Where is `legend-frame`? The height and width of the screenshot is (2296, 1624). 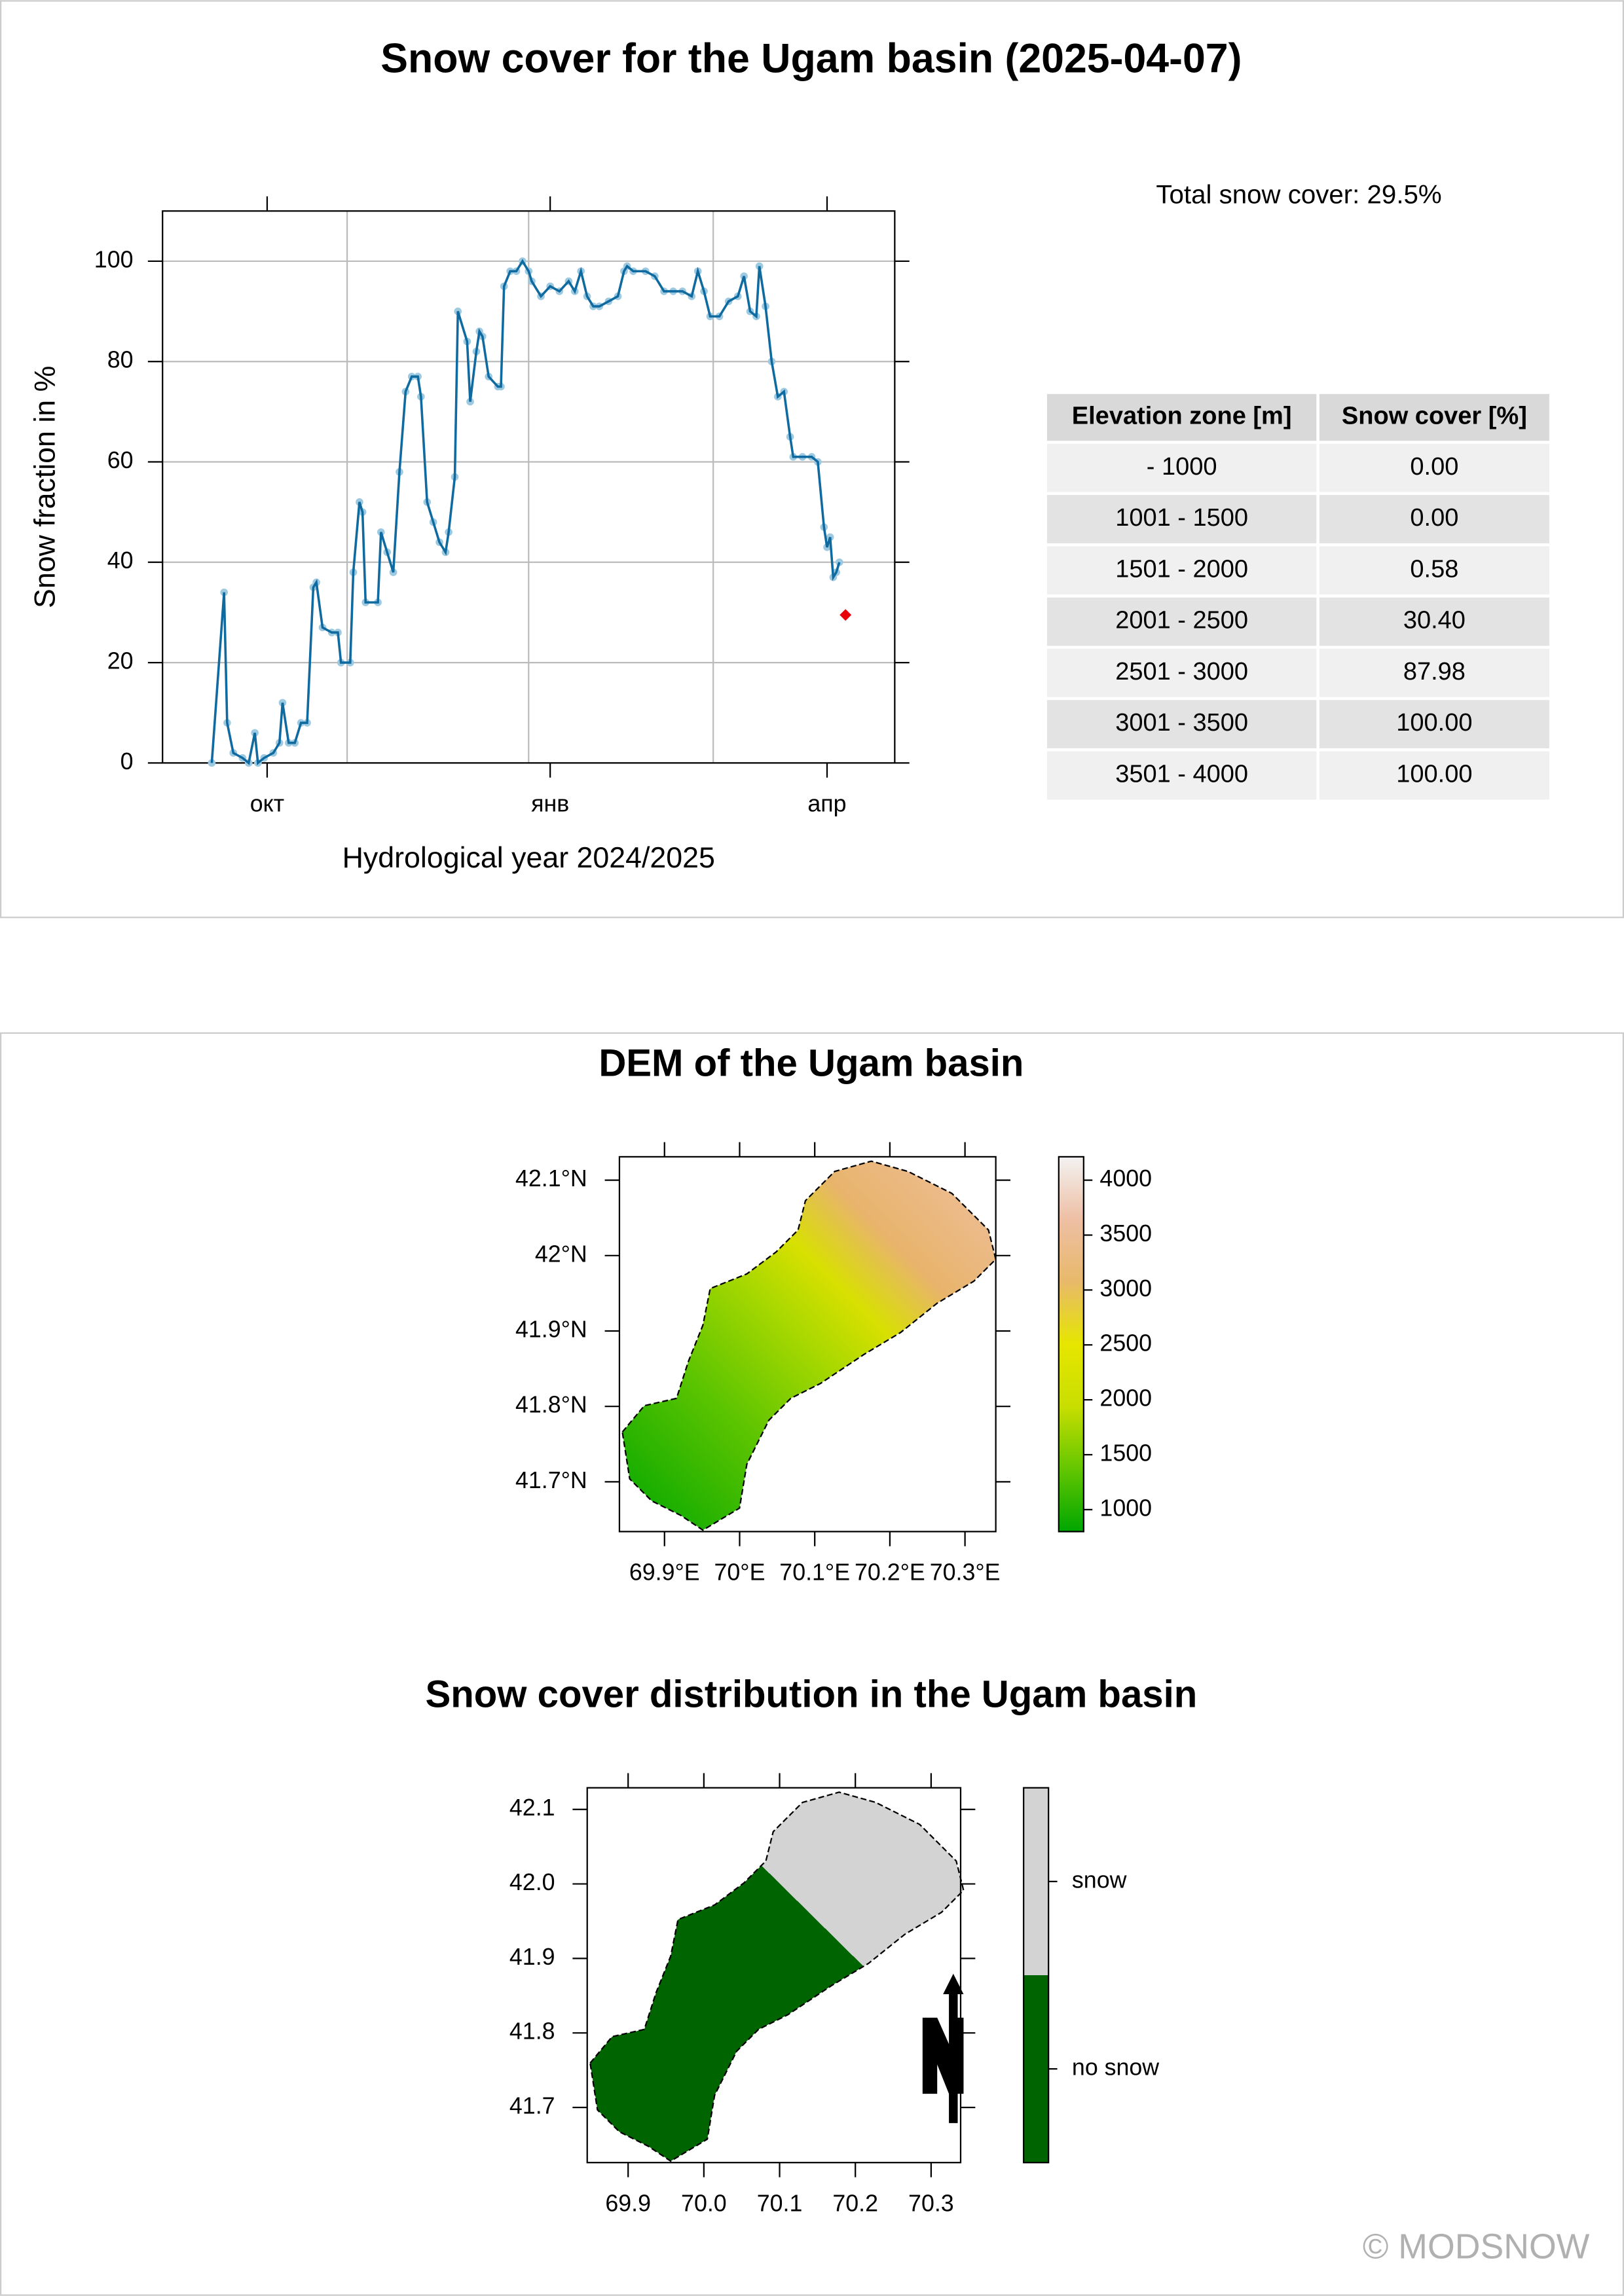
legend-frame is located at coordinates (1036, 1975).